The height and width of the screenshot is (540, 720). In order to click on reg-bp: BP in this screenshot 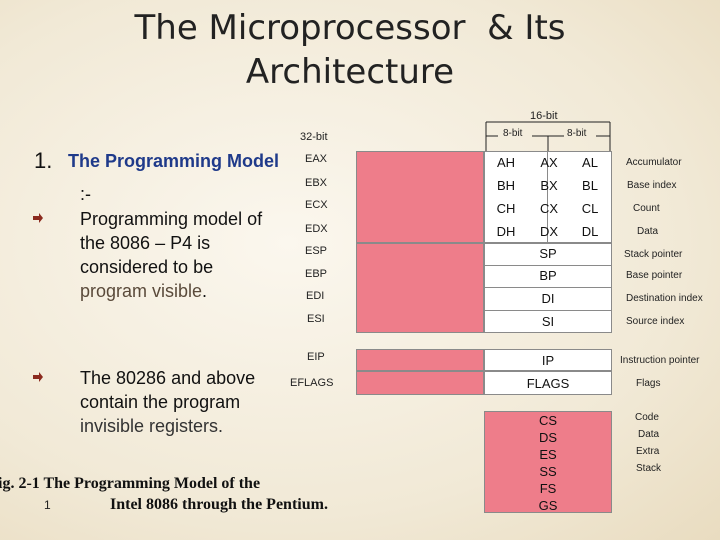, I will do `click(548, 275)`.